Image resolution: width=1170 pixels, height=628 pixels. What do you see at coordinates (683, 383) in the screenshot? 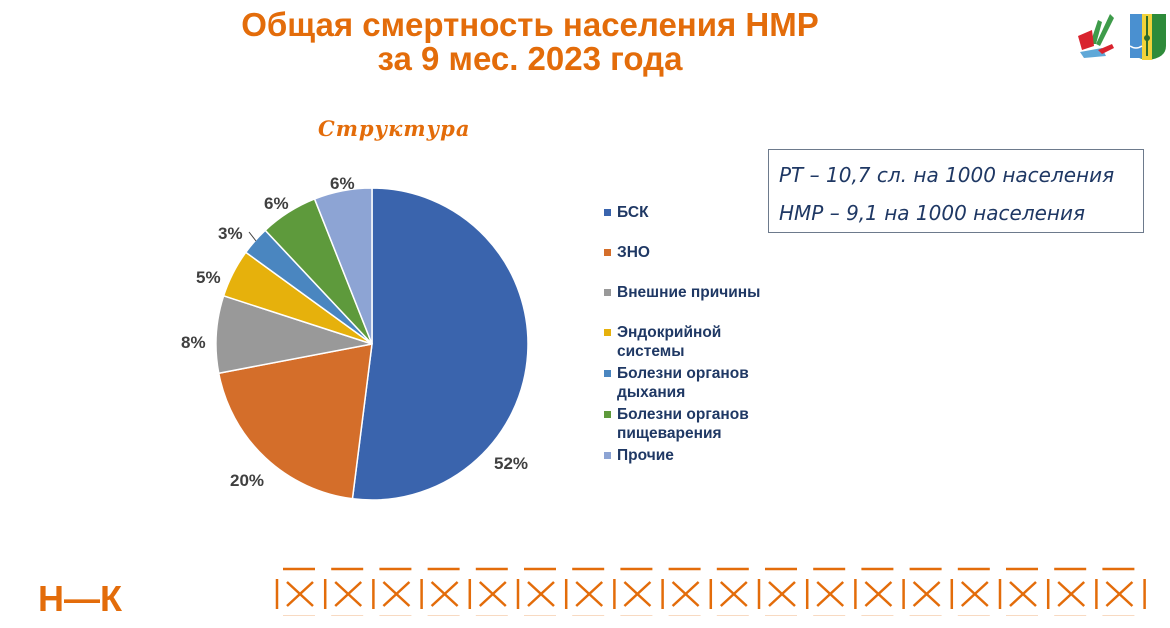
I see `legend-label: Болезни органов дыхания` at bounding box center [683, 383].